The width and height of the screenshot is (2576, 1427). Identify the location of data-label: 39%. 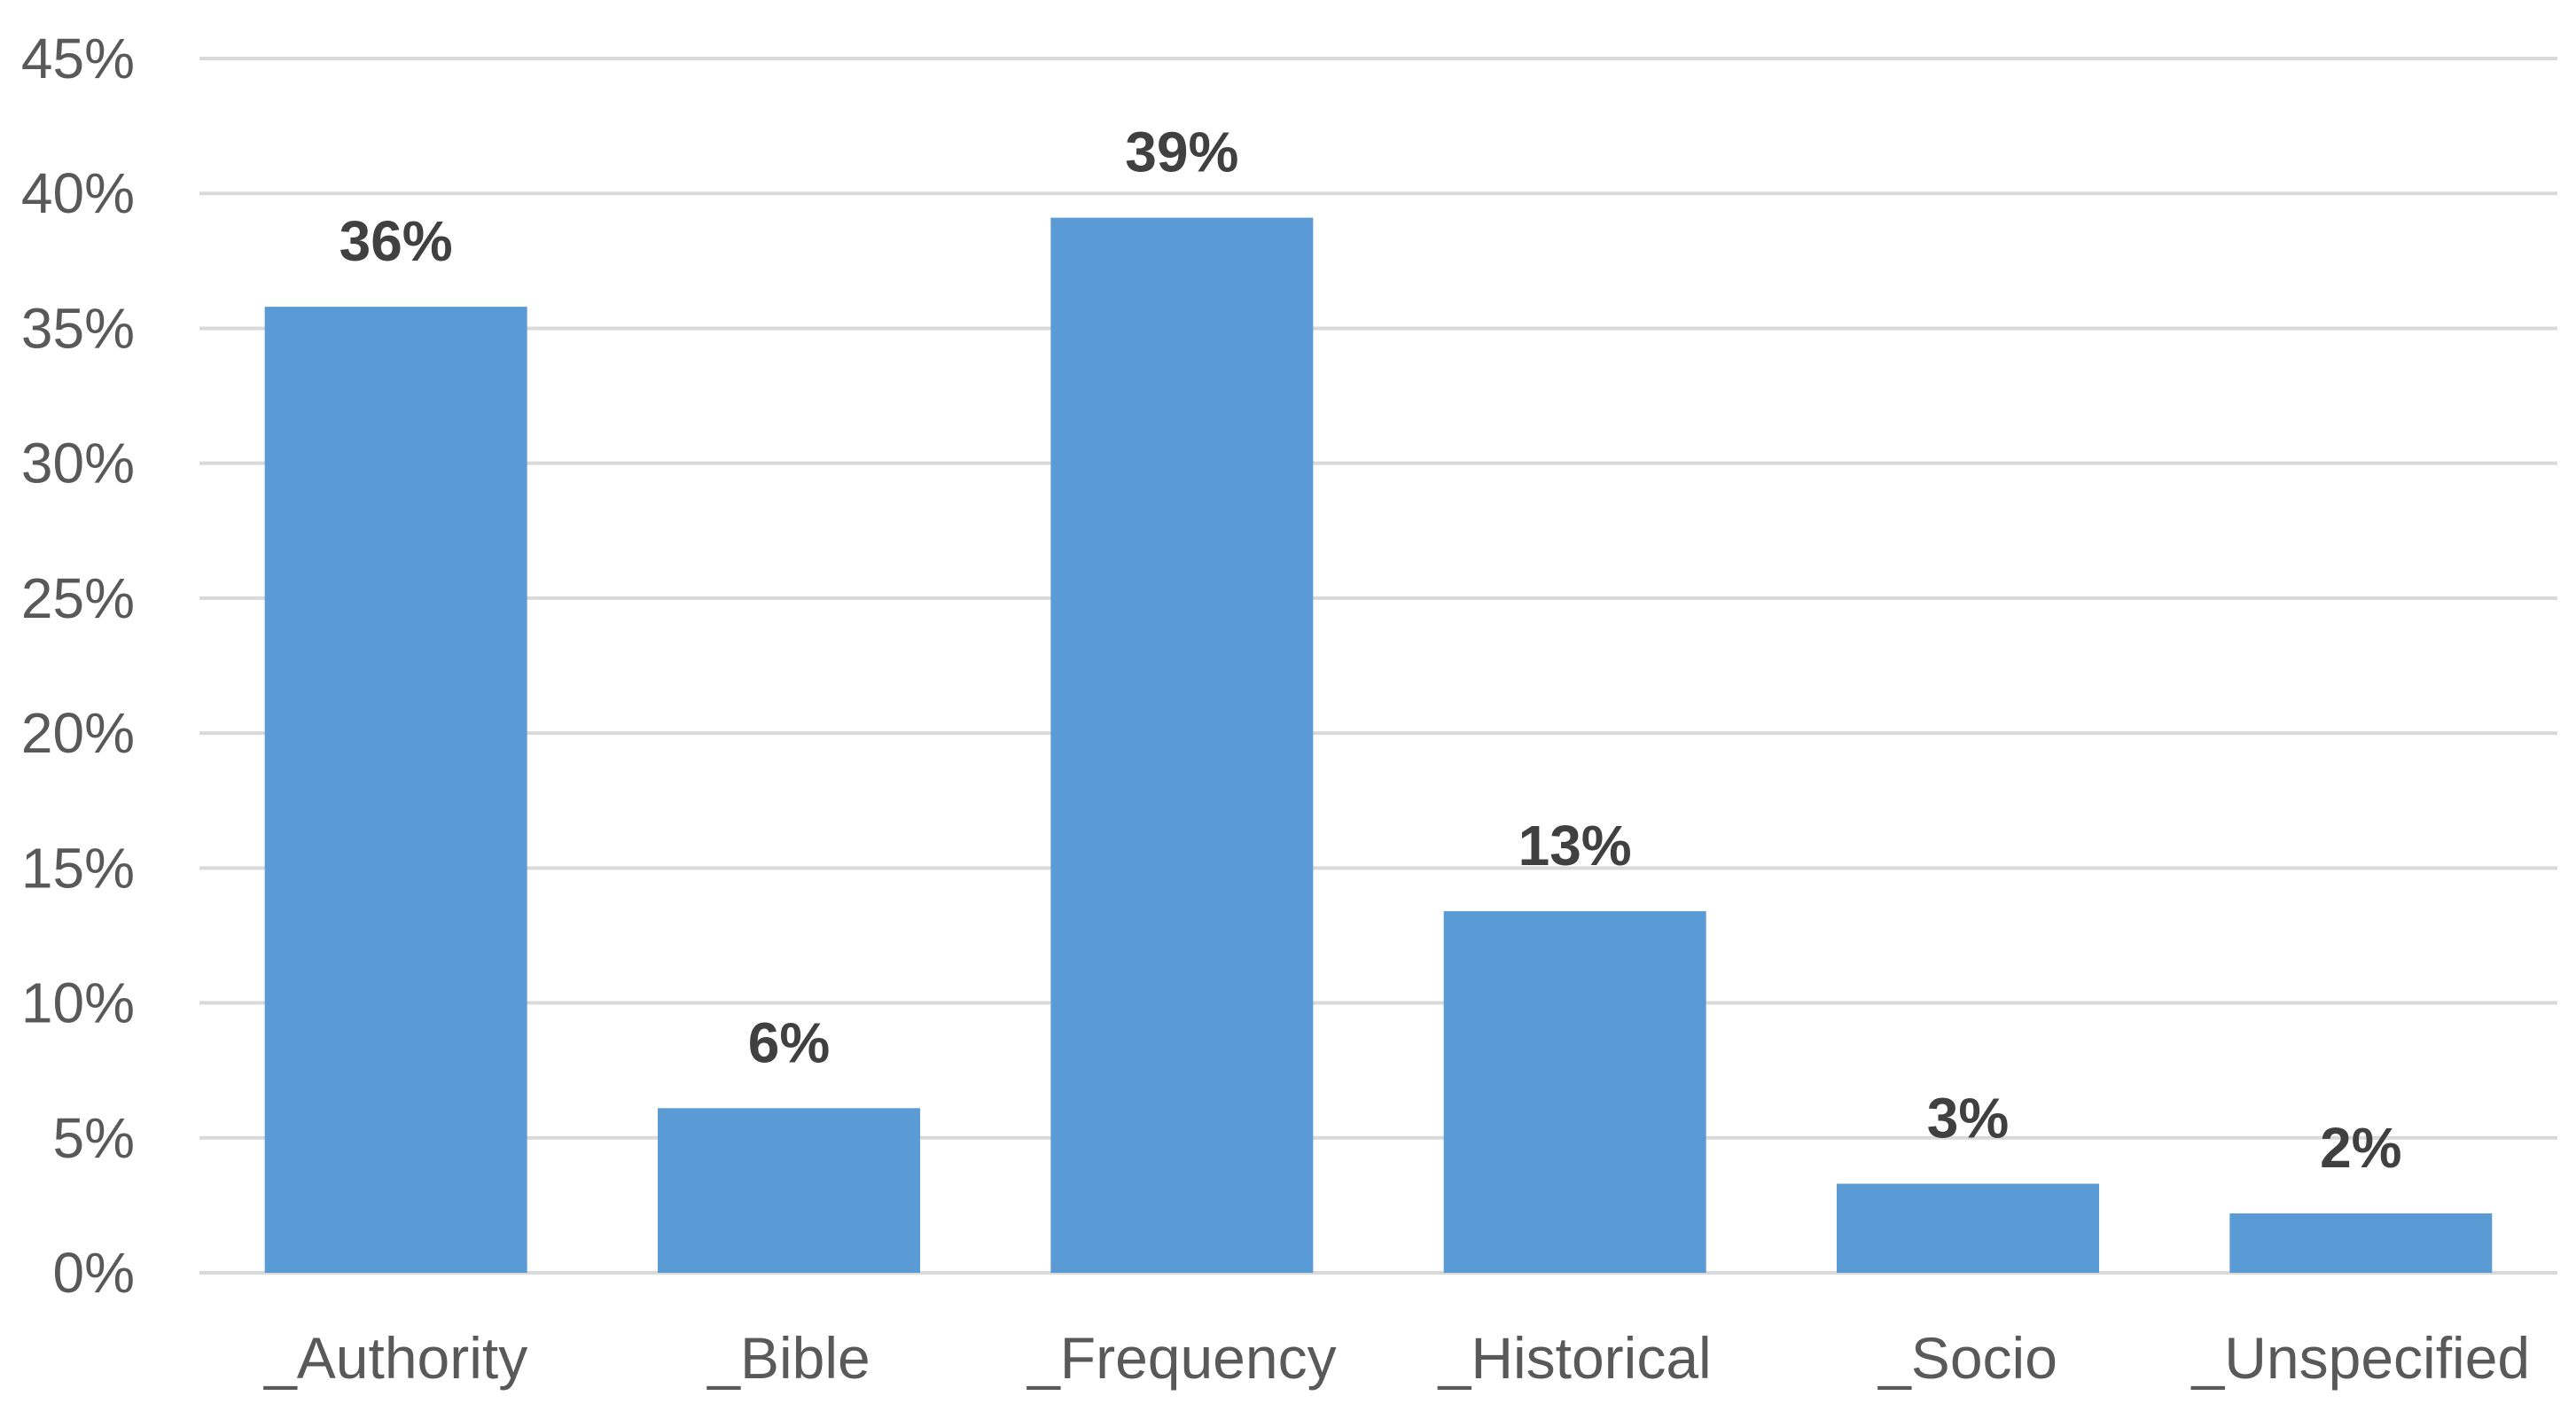
(1181, 152).